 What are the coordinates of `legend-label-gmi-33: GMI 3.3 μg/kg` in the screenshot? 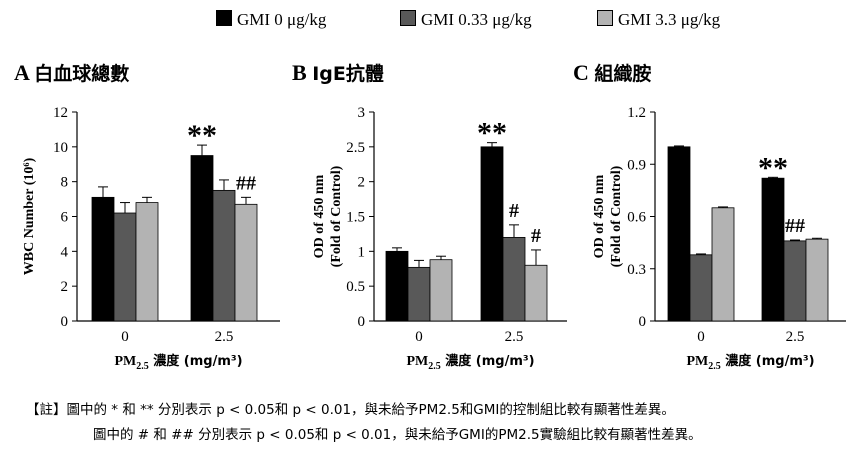 It's located at (669, 19).